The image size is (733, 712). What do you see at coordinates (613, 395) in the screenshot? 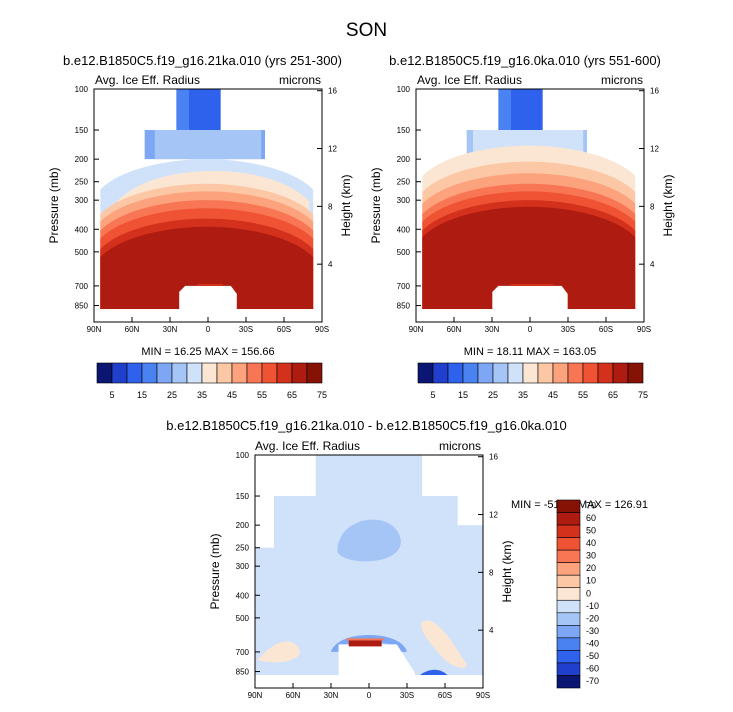
I see `colorbar-label: 65` at bounding box center [613, 395].